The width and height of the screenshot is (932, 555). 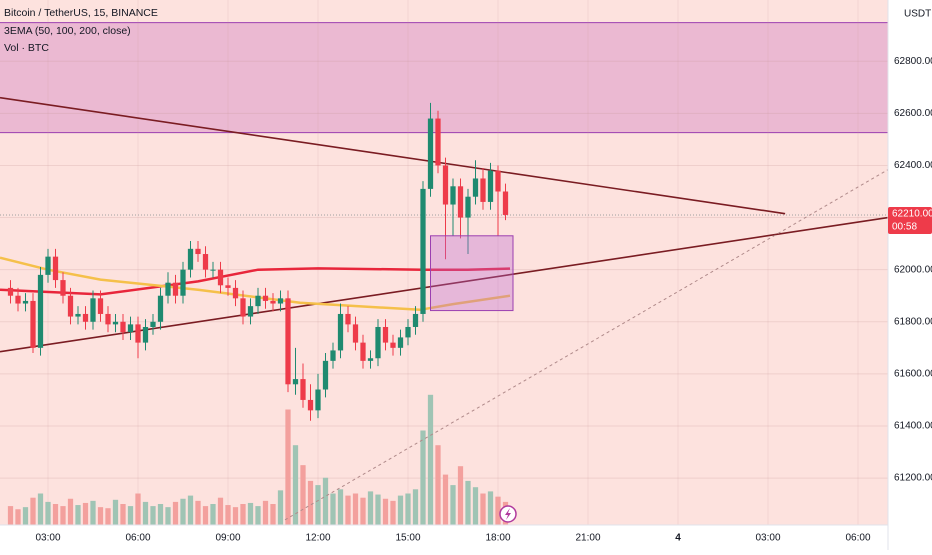 I want to click on last-price-label: 62210.00, so click(x=912, y=214).